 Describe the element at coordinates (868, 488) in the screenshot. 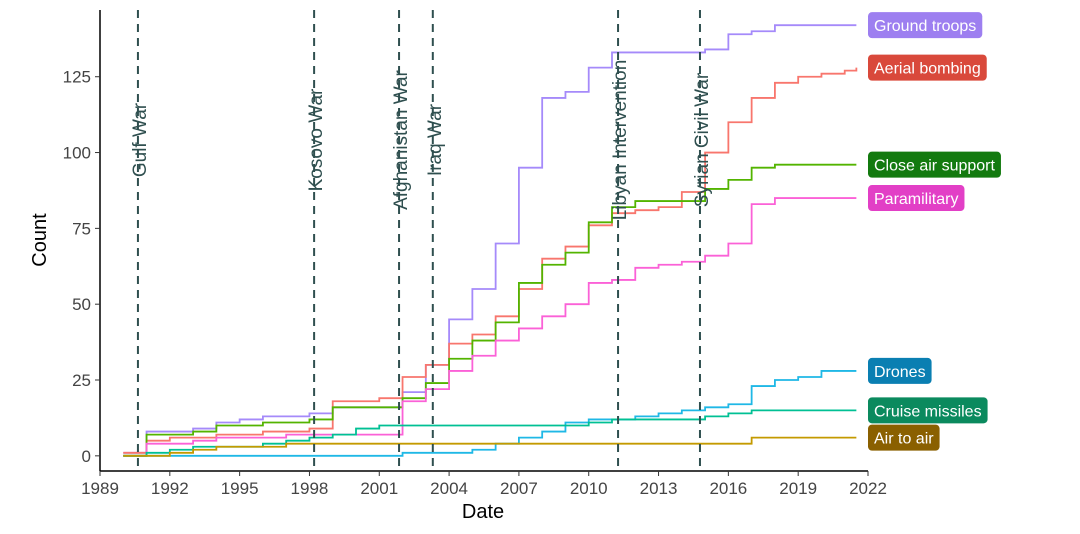

I see `x-tick-label: 2022` at that location.